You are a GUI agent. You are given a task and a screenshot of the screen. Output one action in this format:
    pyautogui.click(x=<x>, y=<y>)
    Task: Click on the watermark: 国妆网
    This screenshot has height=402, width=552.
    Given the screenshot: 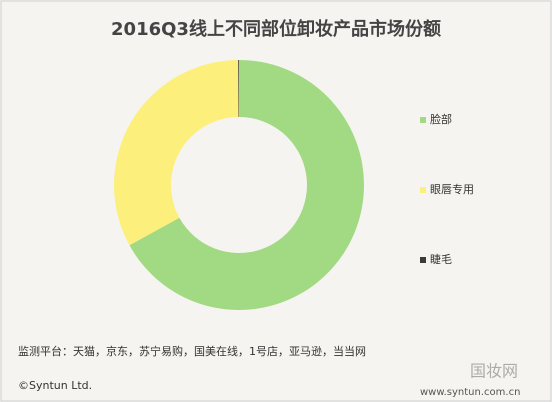 What is the action you would take?
    pyautogui.click(x=494, y=371)
    